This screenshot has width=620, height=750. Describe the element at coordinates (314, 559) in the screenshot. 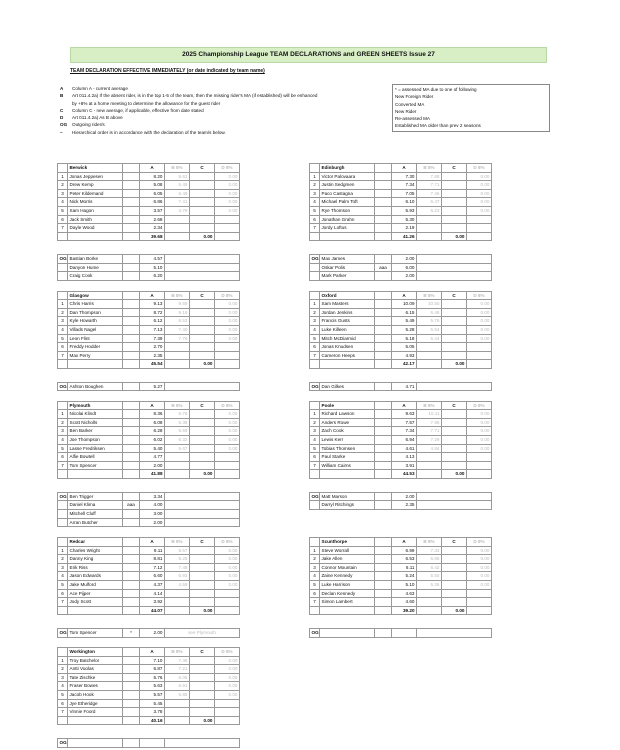

I see `rider-num: 2` at that location.